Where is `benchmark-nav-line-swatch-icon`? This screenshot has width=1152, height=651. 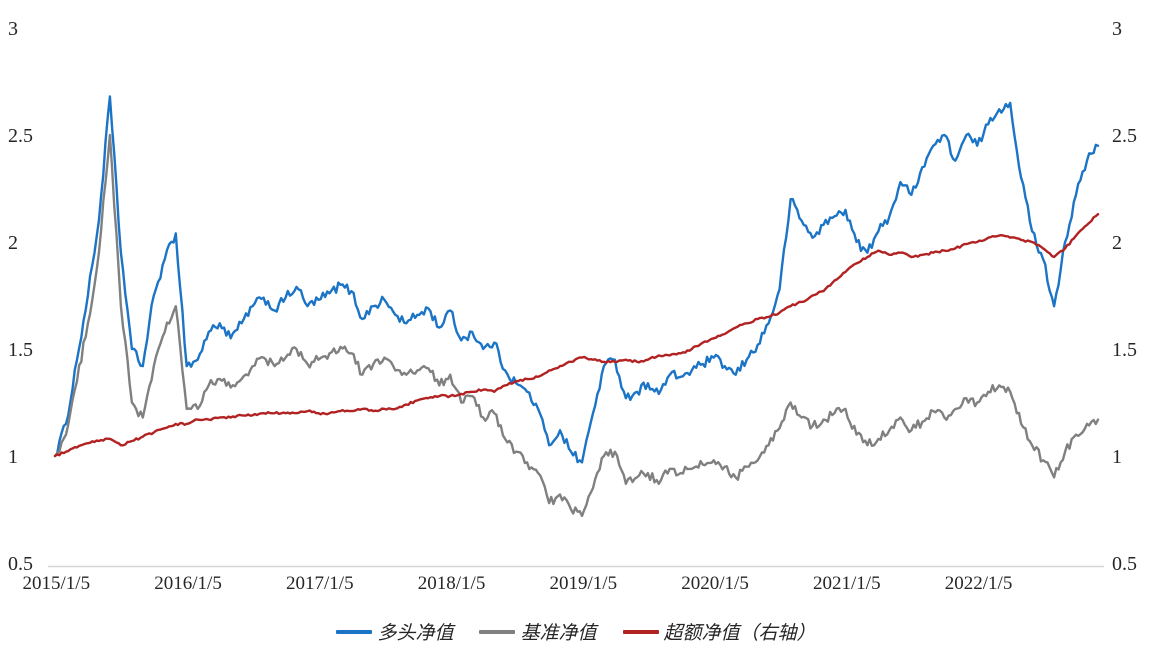
benchmark-nav-line-swatch-icon is located at coordinates (497, 631).